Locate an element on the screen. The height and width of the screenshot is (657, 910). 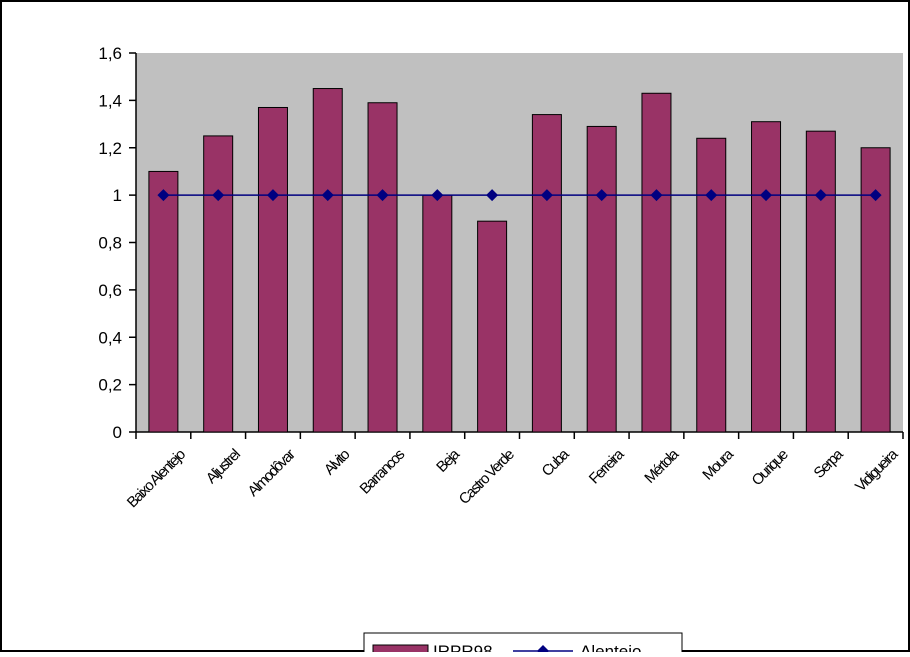
line-series is located at coordinates (519, 195).